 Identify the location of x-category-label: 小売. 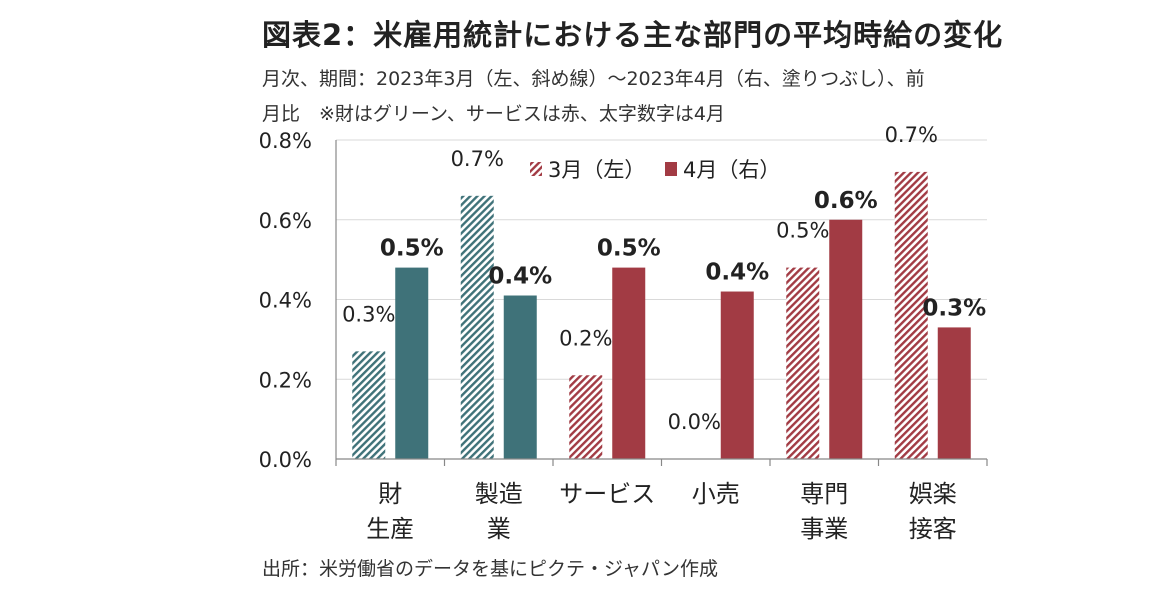
(716, 494).